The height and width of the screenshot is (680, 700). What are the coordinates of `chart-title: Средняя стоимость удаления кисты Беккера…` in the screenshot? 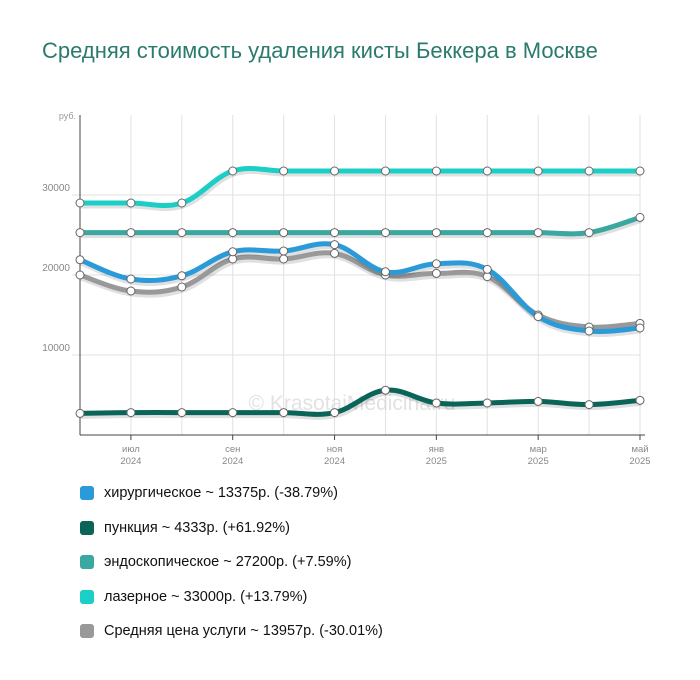 It's located at (320, 50).